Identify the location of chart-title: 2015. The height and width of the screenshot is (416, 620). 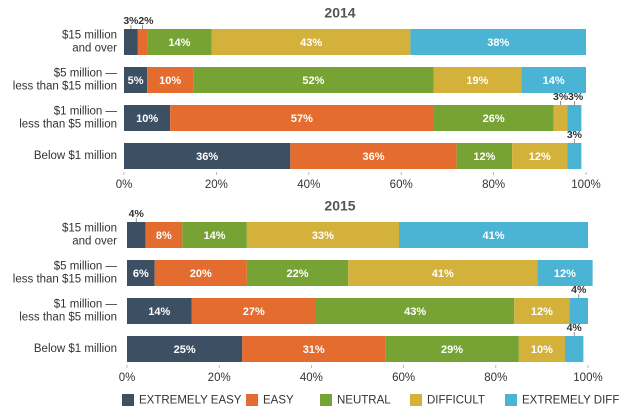
(339, 206).